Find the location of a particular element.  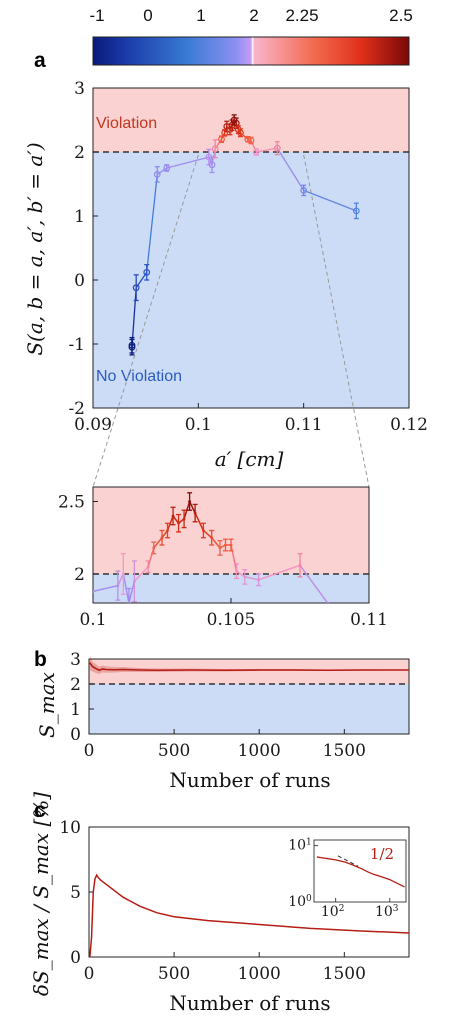

zoom-series is located at coordinates (211, 547).